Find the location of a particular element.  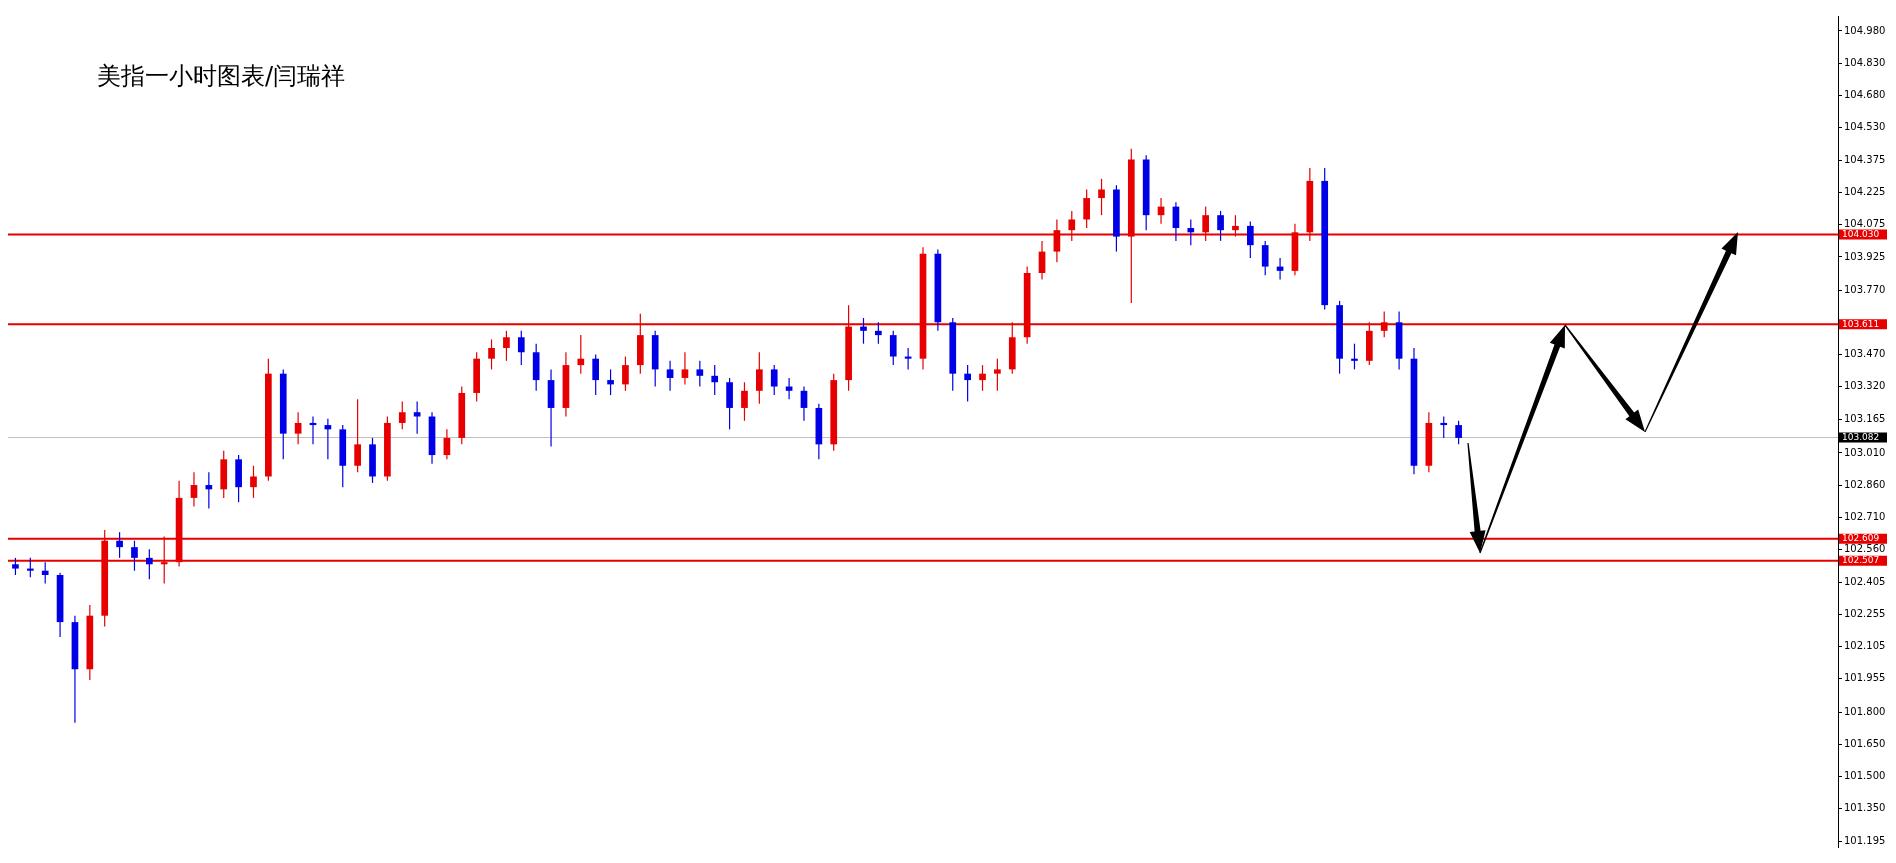

y-tick-label: 103.165 is located at coordinates (1865, 419).